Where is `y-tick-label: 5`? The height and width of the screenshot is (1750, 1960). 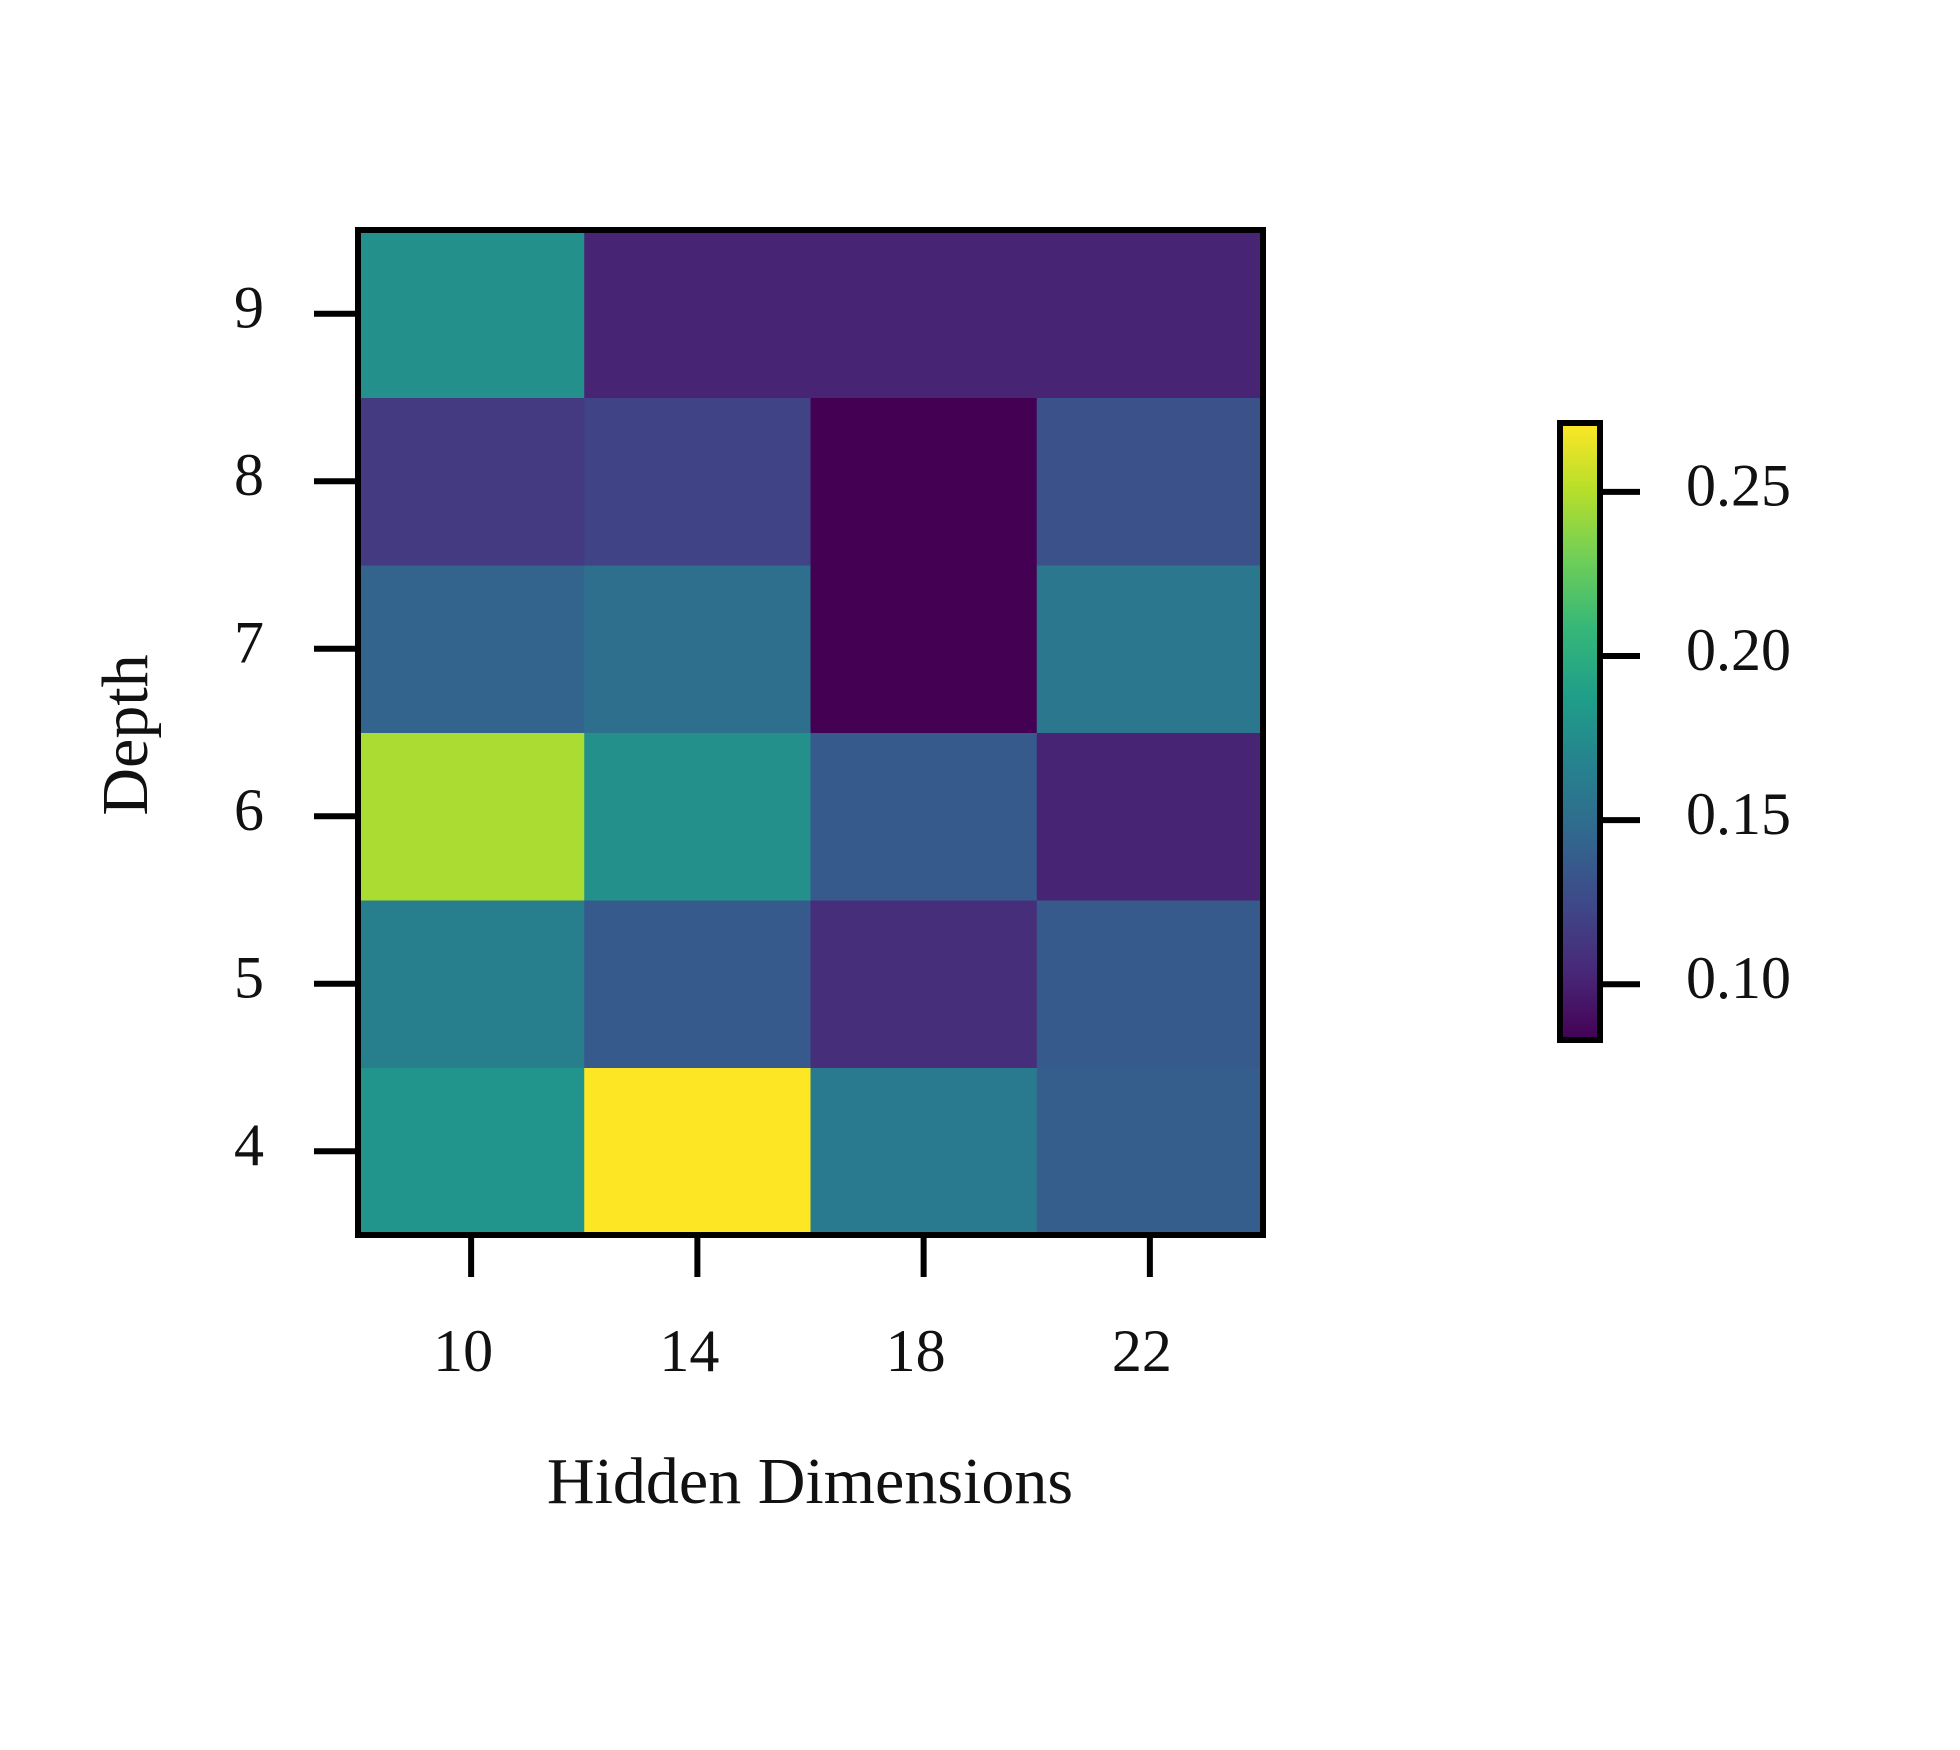
y-tick-label: 5 is located at coordinates (249, 978).